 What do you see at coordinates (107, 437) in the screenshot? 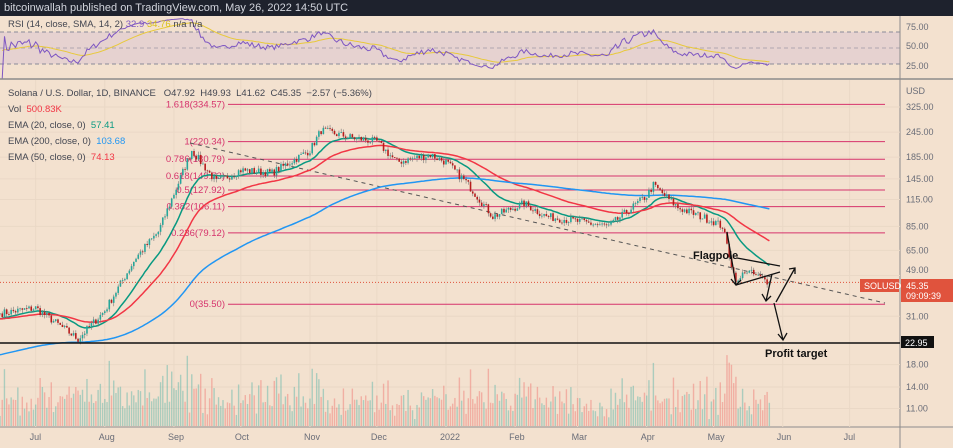
I see `time-tick: Aug` at bounding box center [107, 437].